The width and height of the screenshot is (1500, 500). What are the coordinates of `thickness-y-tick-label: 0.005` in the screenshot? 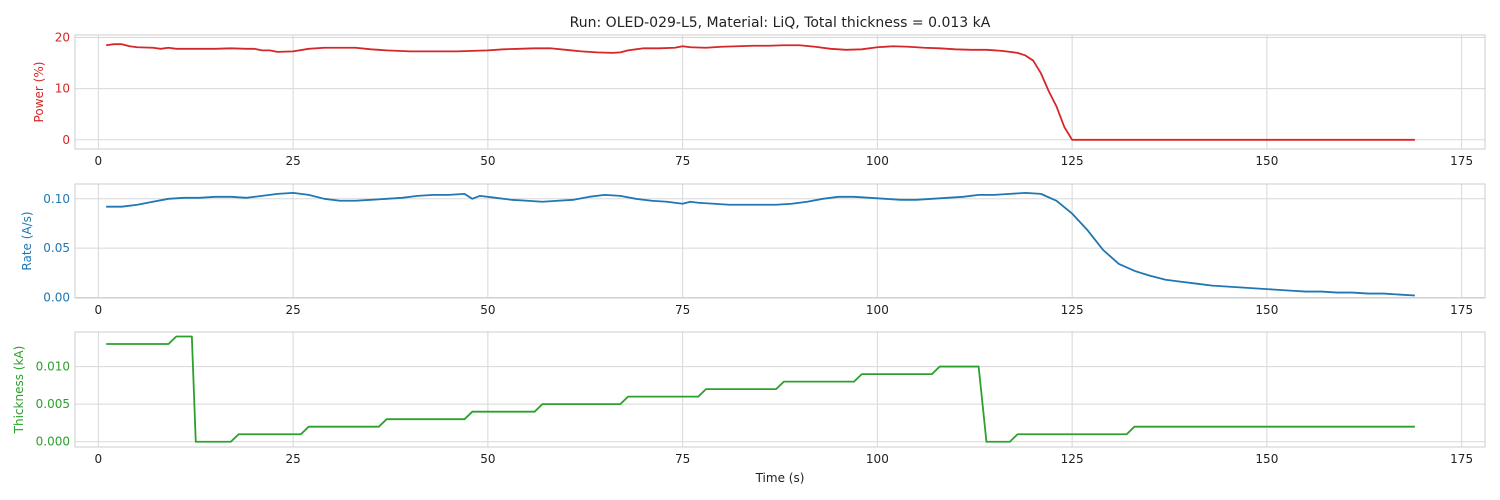 It's located at (53, 404).